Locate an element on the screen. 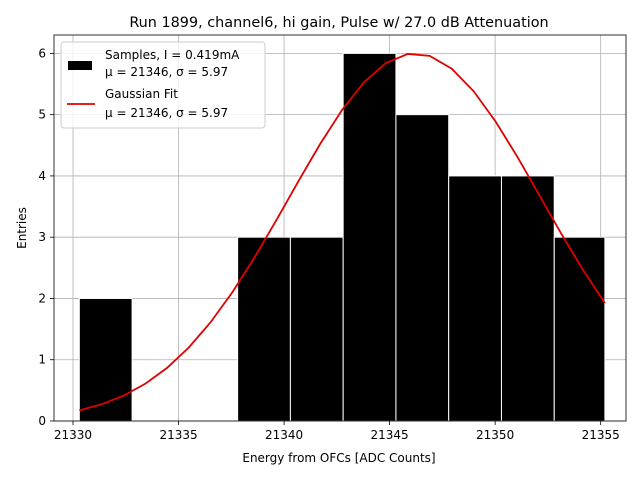 The height and width of the screenshot is (480, 640). y-tick-label: 5 is located at coordinates (42, 115).